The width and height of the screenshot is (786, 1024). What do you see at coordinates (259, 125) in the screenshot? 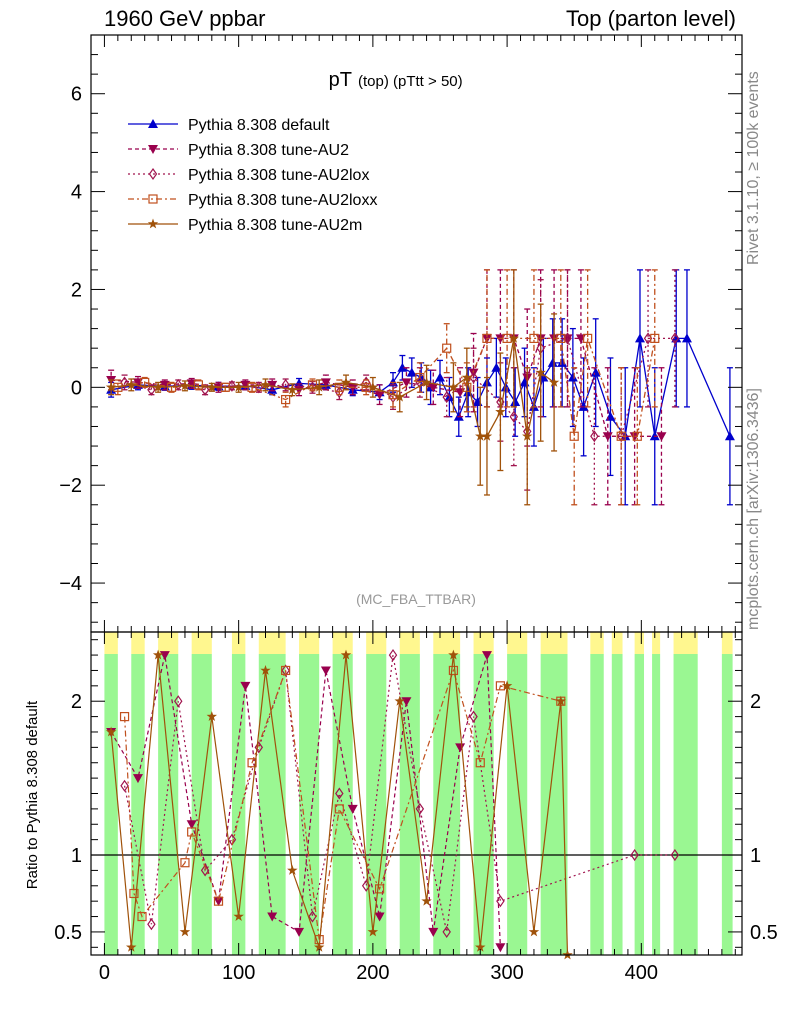
I see `legend-label: Pythia 8.308 default` at bounding box center [259, 125].